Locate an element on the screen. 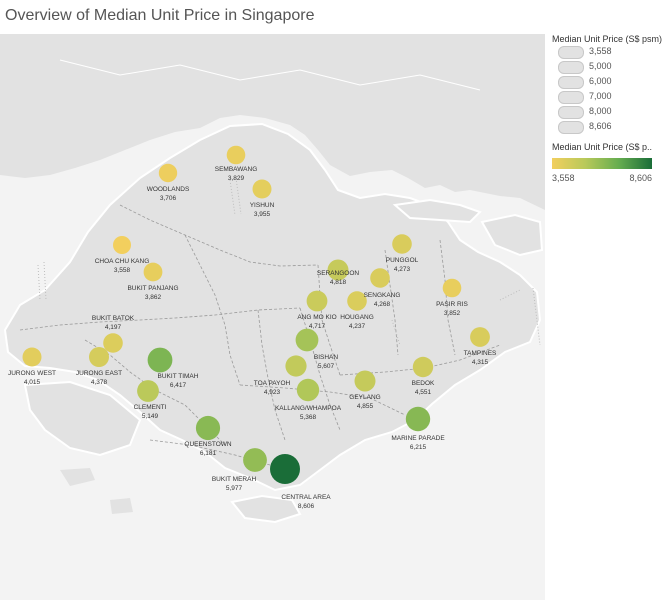 Image resolution: width=667 pixels, height=600 pixels. area-circle-tampines is located at coordinates (480, 337).